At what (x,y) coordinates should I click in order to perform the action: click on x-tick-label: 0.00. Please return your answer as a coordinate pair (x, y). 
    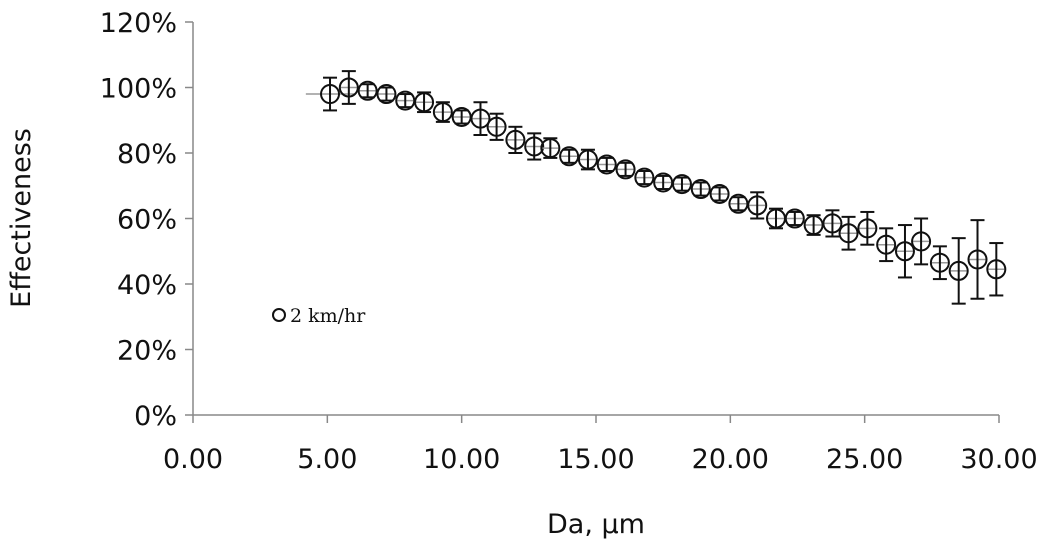
    Looking at the image, I should click on (193, 459).